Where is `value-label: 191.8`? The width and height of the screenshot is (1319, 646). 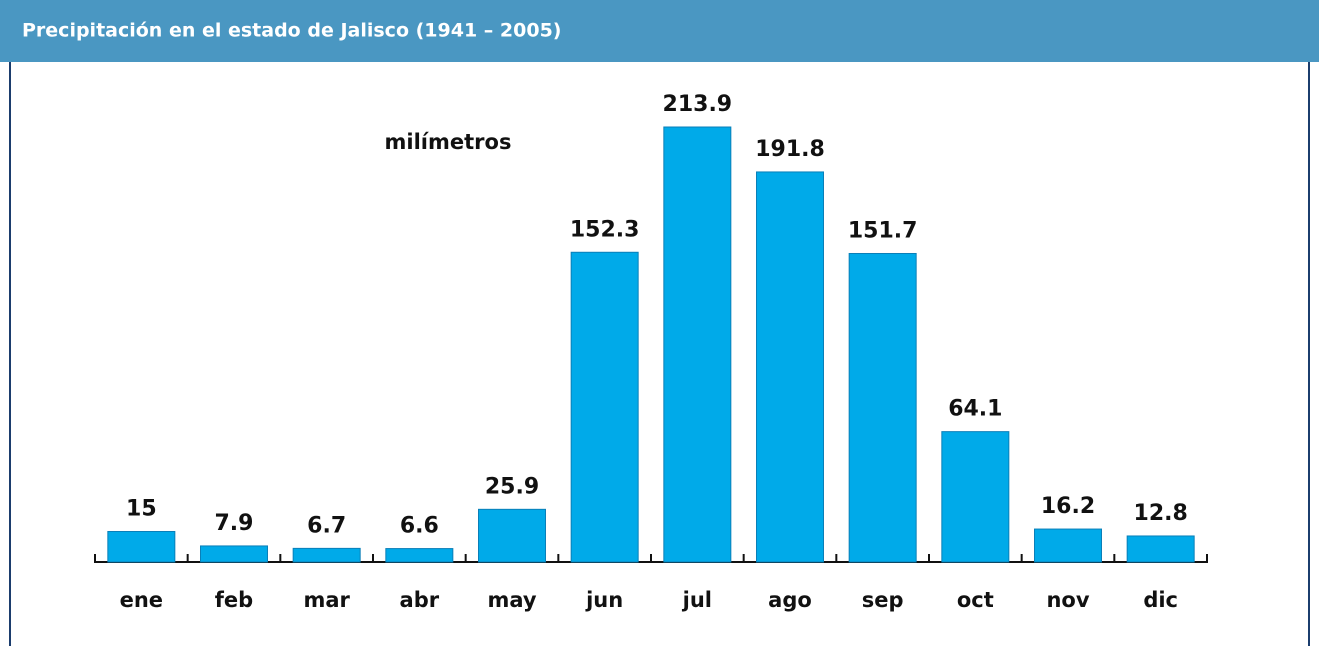
value-label: 191.8 is located at coordinates (790, 149).